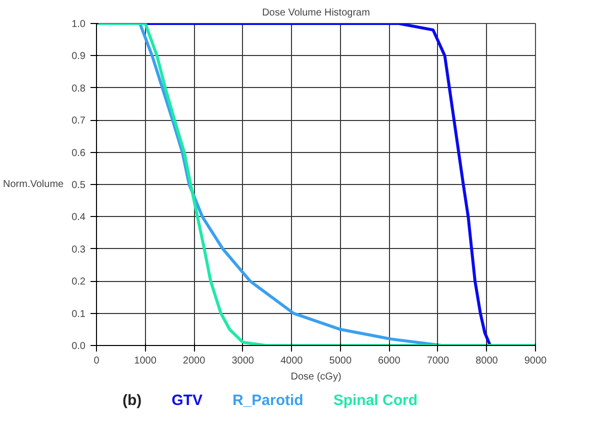 This screenshot has height=444, width=597. I want to click on y-tick-label: 0.8, so click(79, 88).